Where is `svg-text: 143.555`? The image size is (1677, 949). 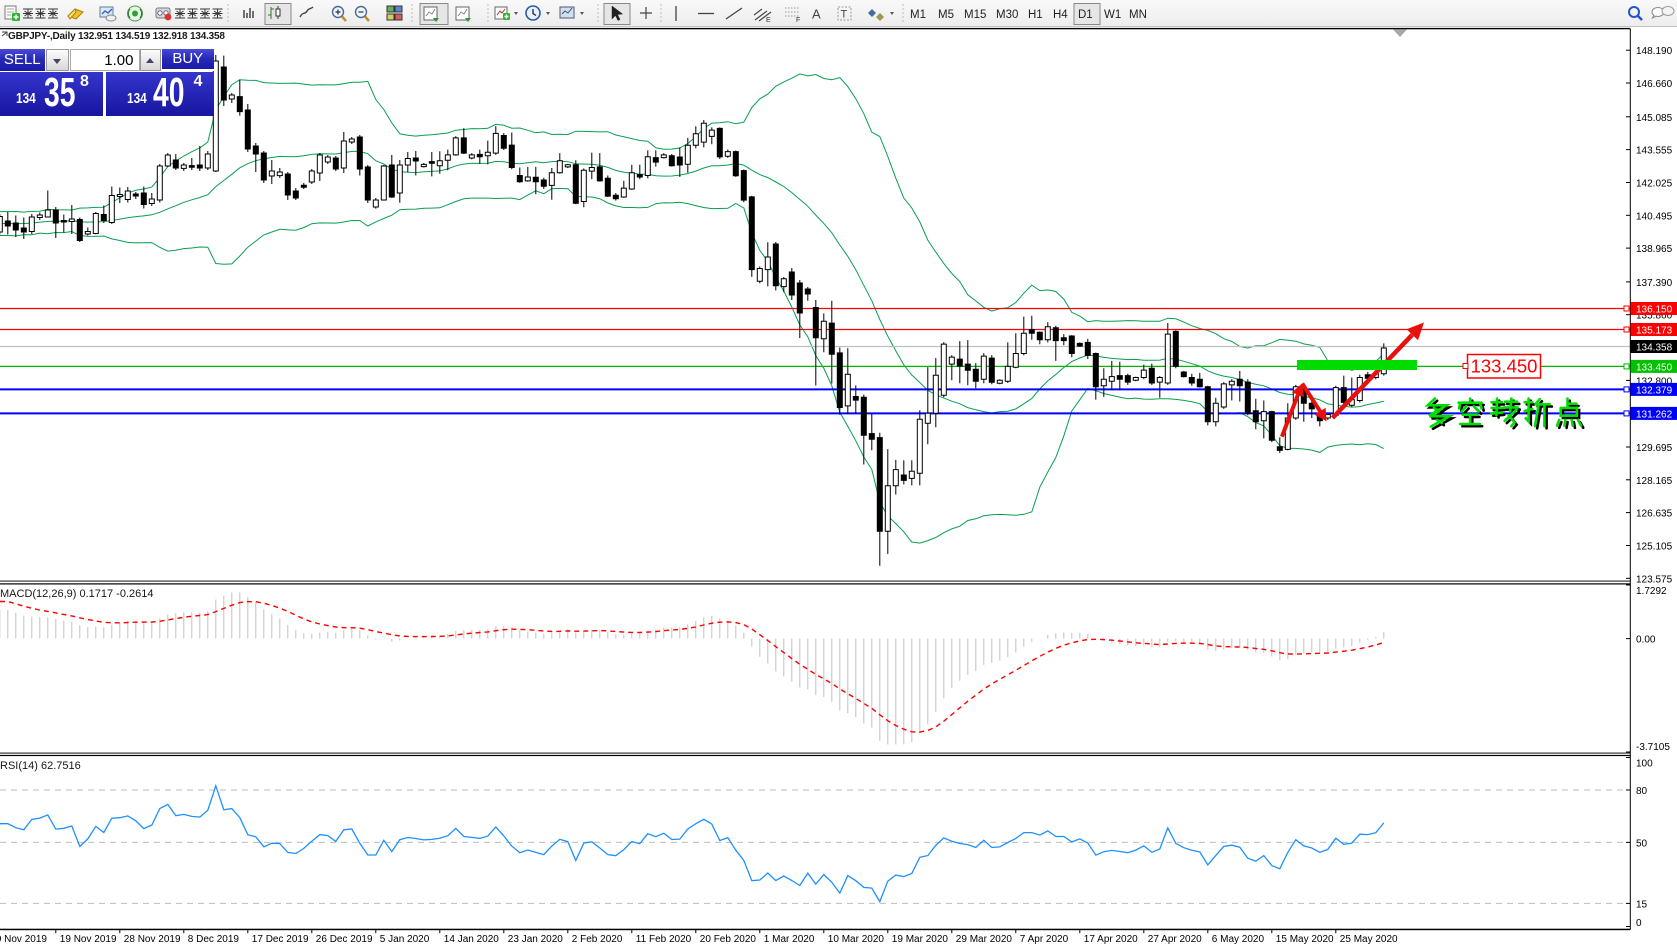
svg-text: 143.555 is located at coordinates (1654, 151).